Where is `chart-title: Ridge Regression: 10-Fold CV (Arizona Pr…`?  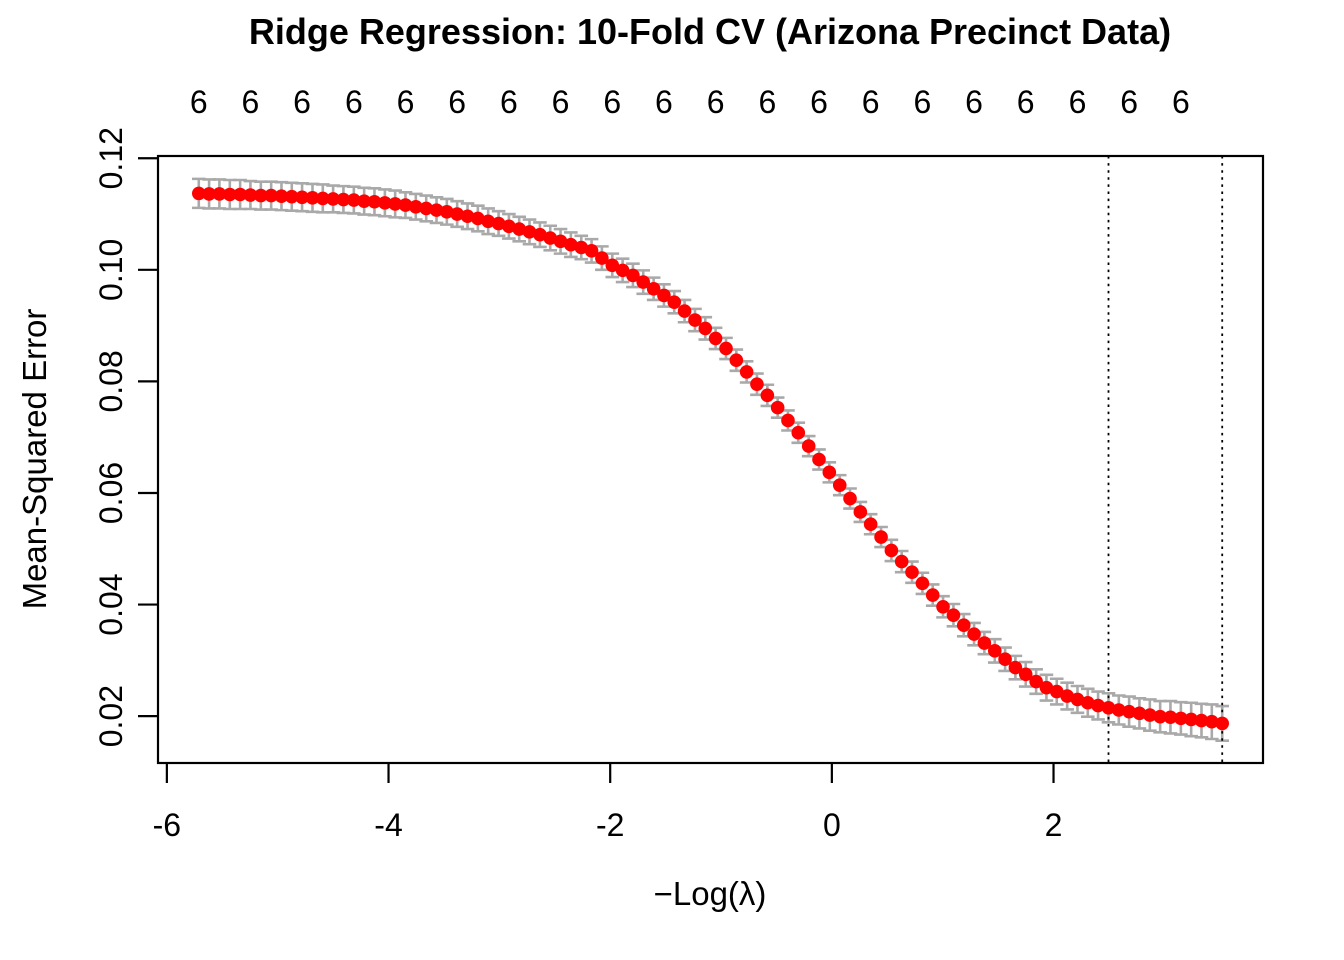 chart-title: Ridge Regression: 10-Fold CV (Arizona Pr… is located at coordinates (710, 31).